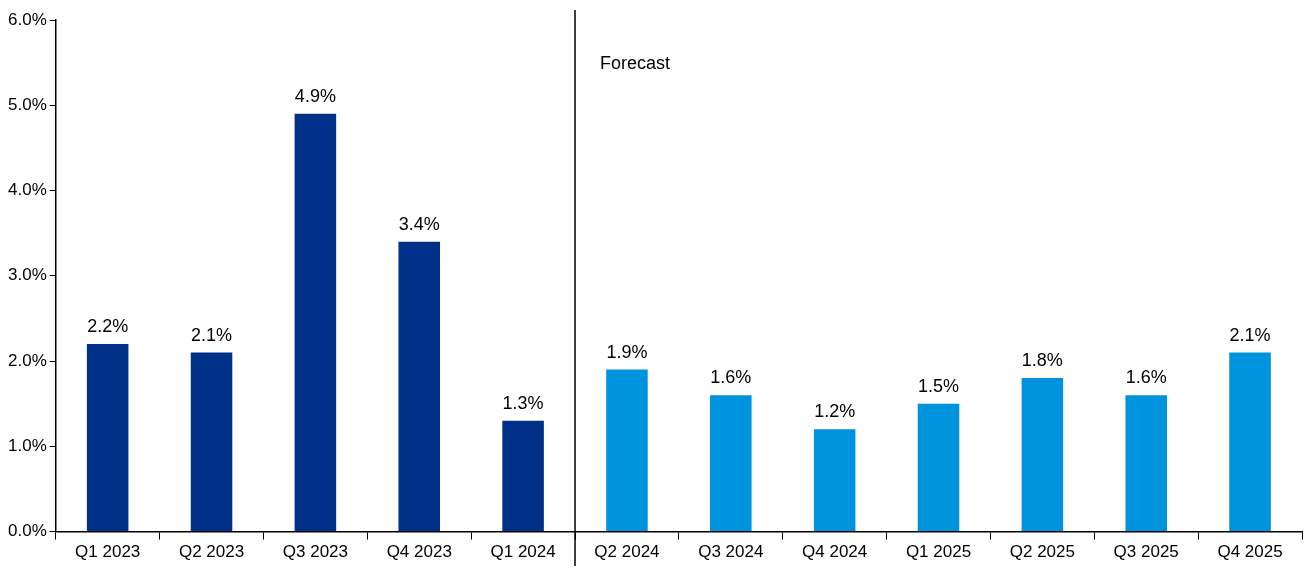  What do you see at coordinates (938, 385) in the screenshot?
I see `data-label: 1.5%` at bounding box center [938, 385].